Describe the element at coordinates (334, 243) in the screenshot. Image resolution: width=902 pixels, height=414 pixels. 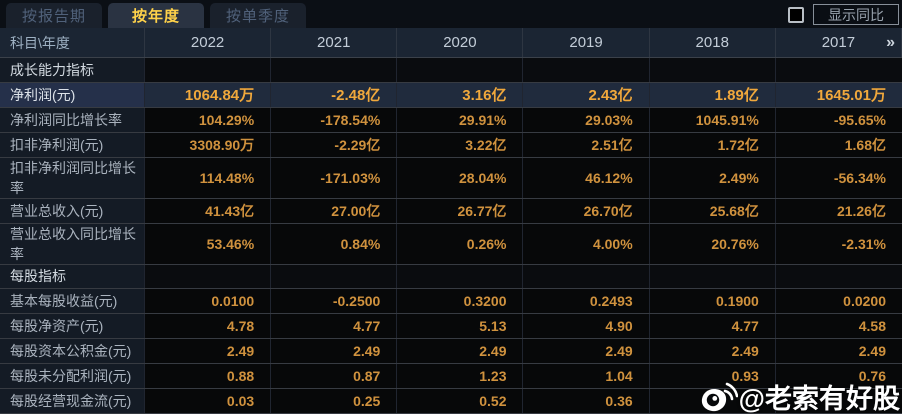
I see `value-cell: 0.84%` at that location.